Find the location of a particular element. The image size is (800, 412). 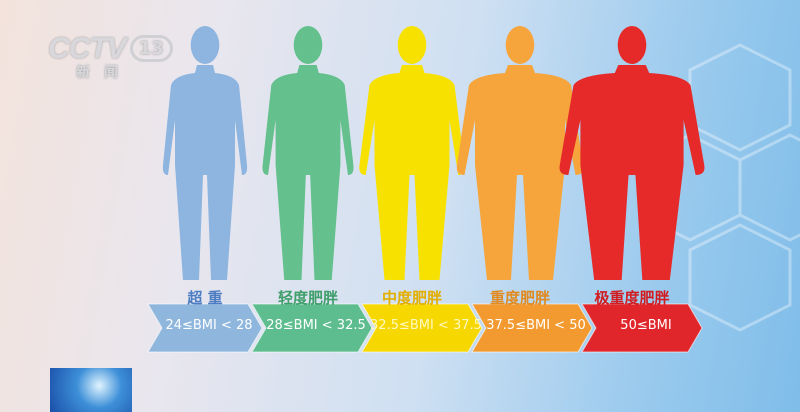

bmi-range-text: 50≤BMI is located at coordinates (646, 325).